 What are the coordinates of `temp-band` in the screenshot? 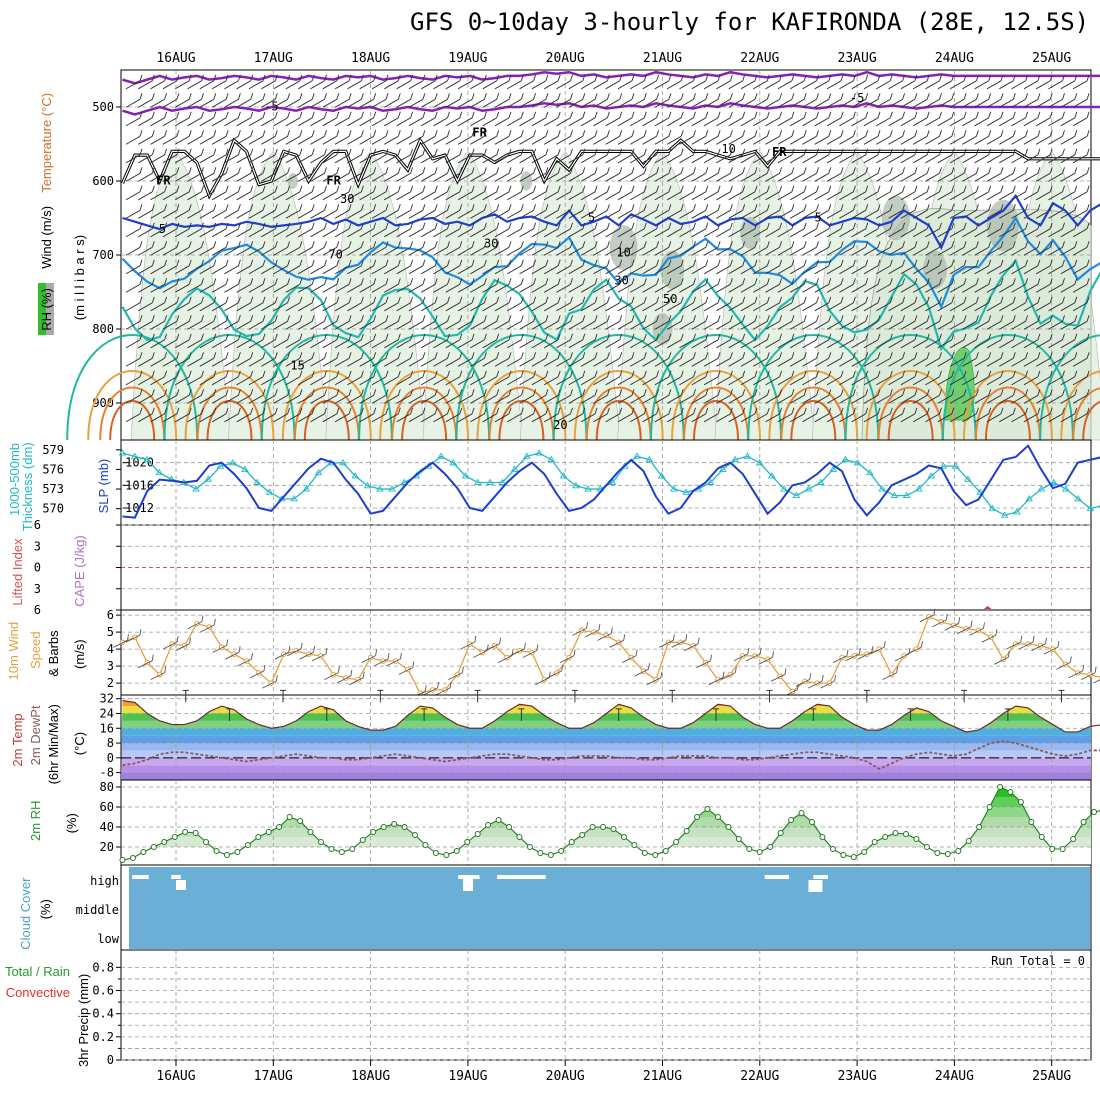 It's located at (606, 747).